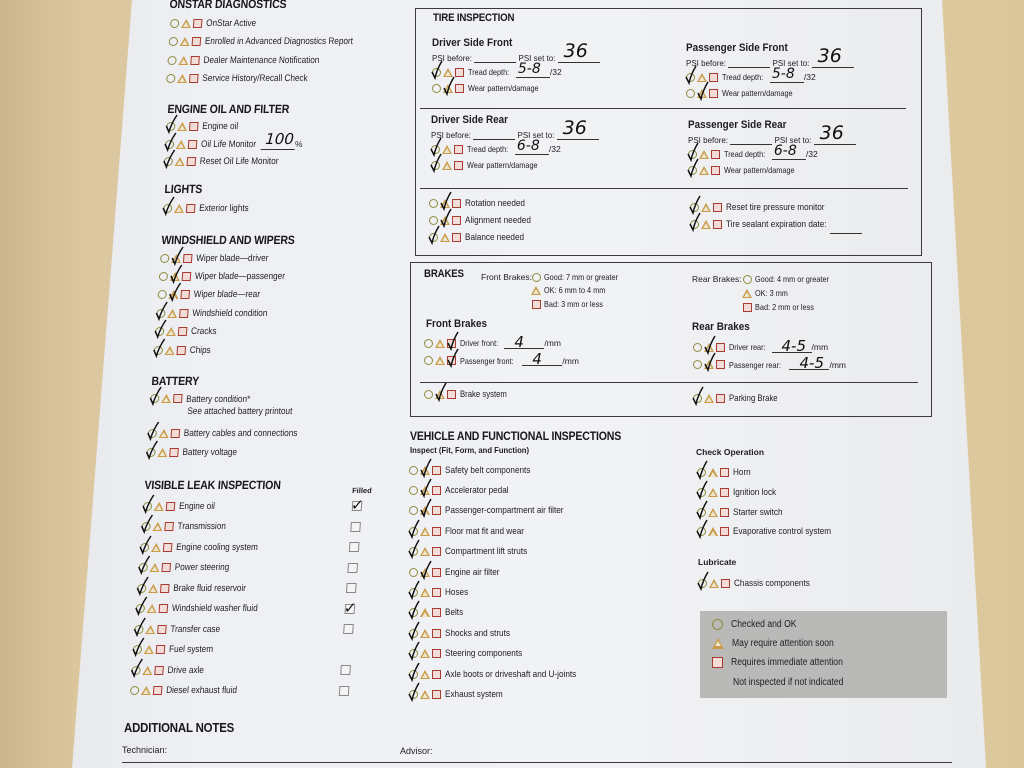 This screenshot has width=1024, height=768. What do you see at coordinates (278, 140) in the screenshot?
I see `value-field: 100` at bounding box center [278, 140].